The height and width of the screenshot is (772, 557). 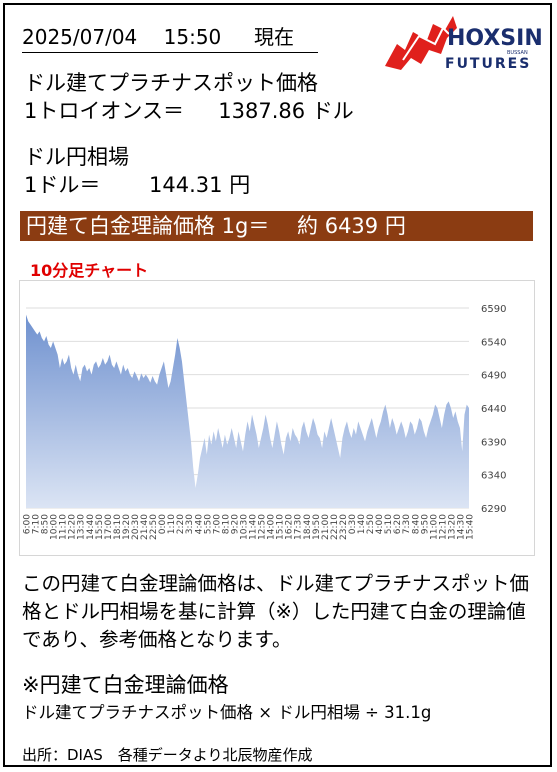 I want to click on x-tick-label: 16:20, so click(x=290, y=527).